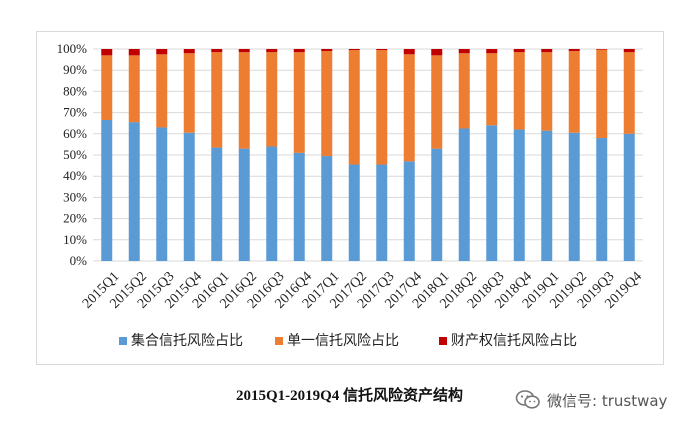 The image size is (699, 433). I want to click on y-tick-label: 40%, so click(75, 175).